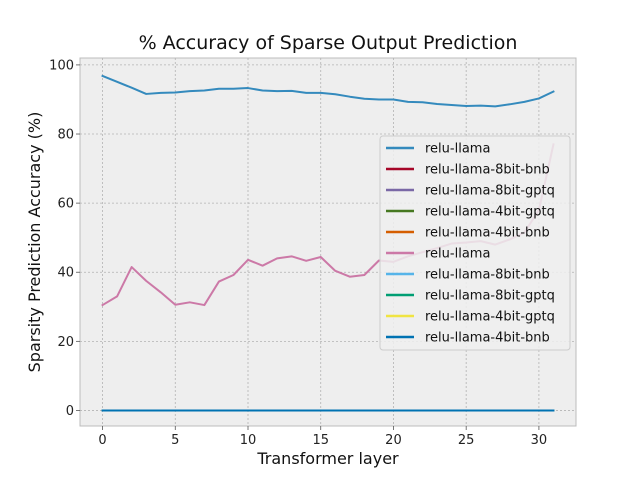  What do you see at coordinates (175, 440) in the screenshot?
I see `x-tick-label: 5` at bounding box center [175, 440].